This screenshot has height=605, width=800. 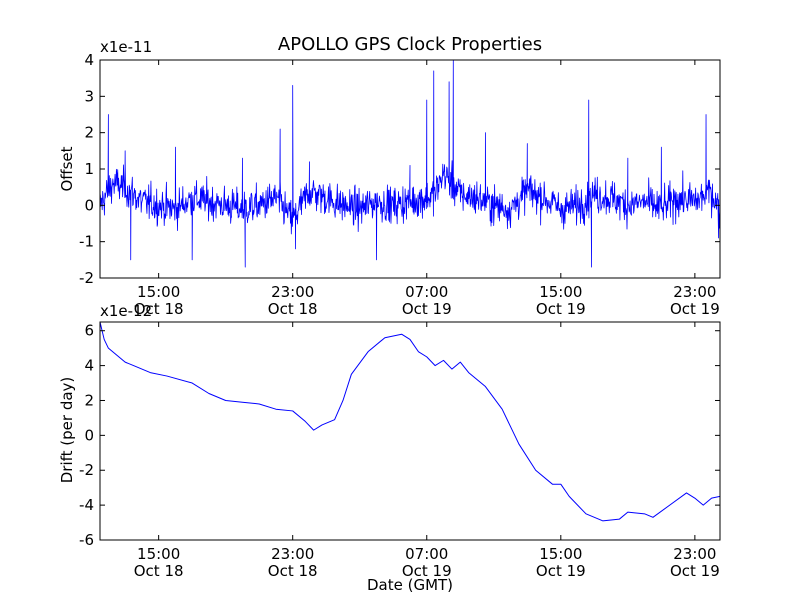 What do you see at coordinates (86, 505) in the screenshot?
I see `drift-y-tick-label: -4` at bounding box center [86, 505].